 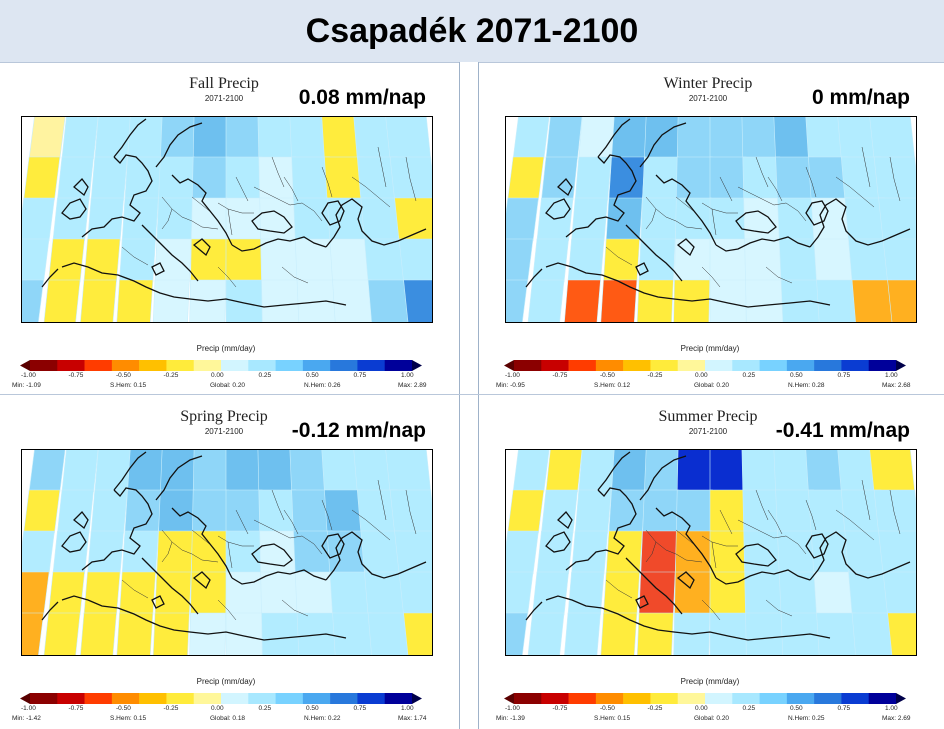 What do you see at coordinates (708, 98) in the screenshot?
I see `panel-period: 2071-2100` at bounding box center [708, 98].